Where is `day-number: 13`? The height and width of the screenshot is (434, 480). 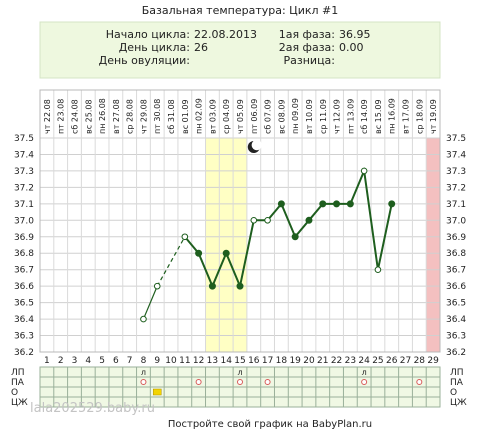 day-number: 13 is located at coordinates (212, 361).